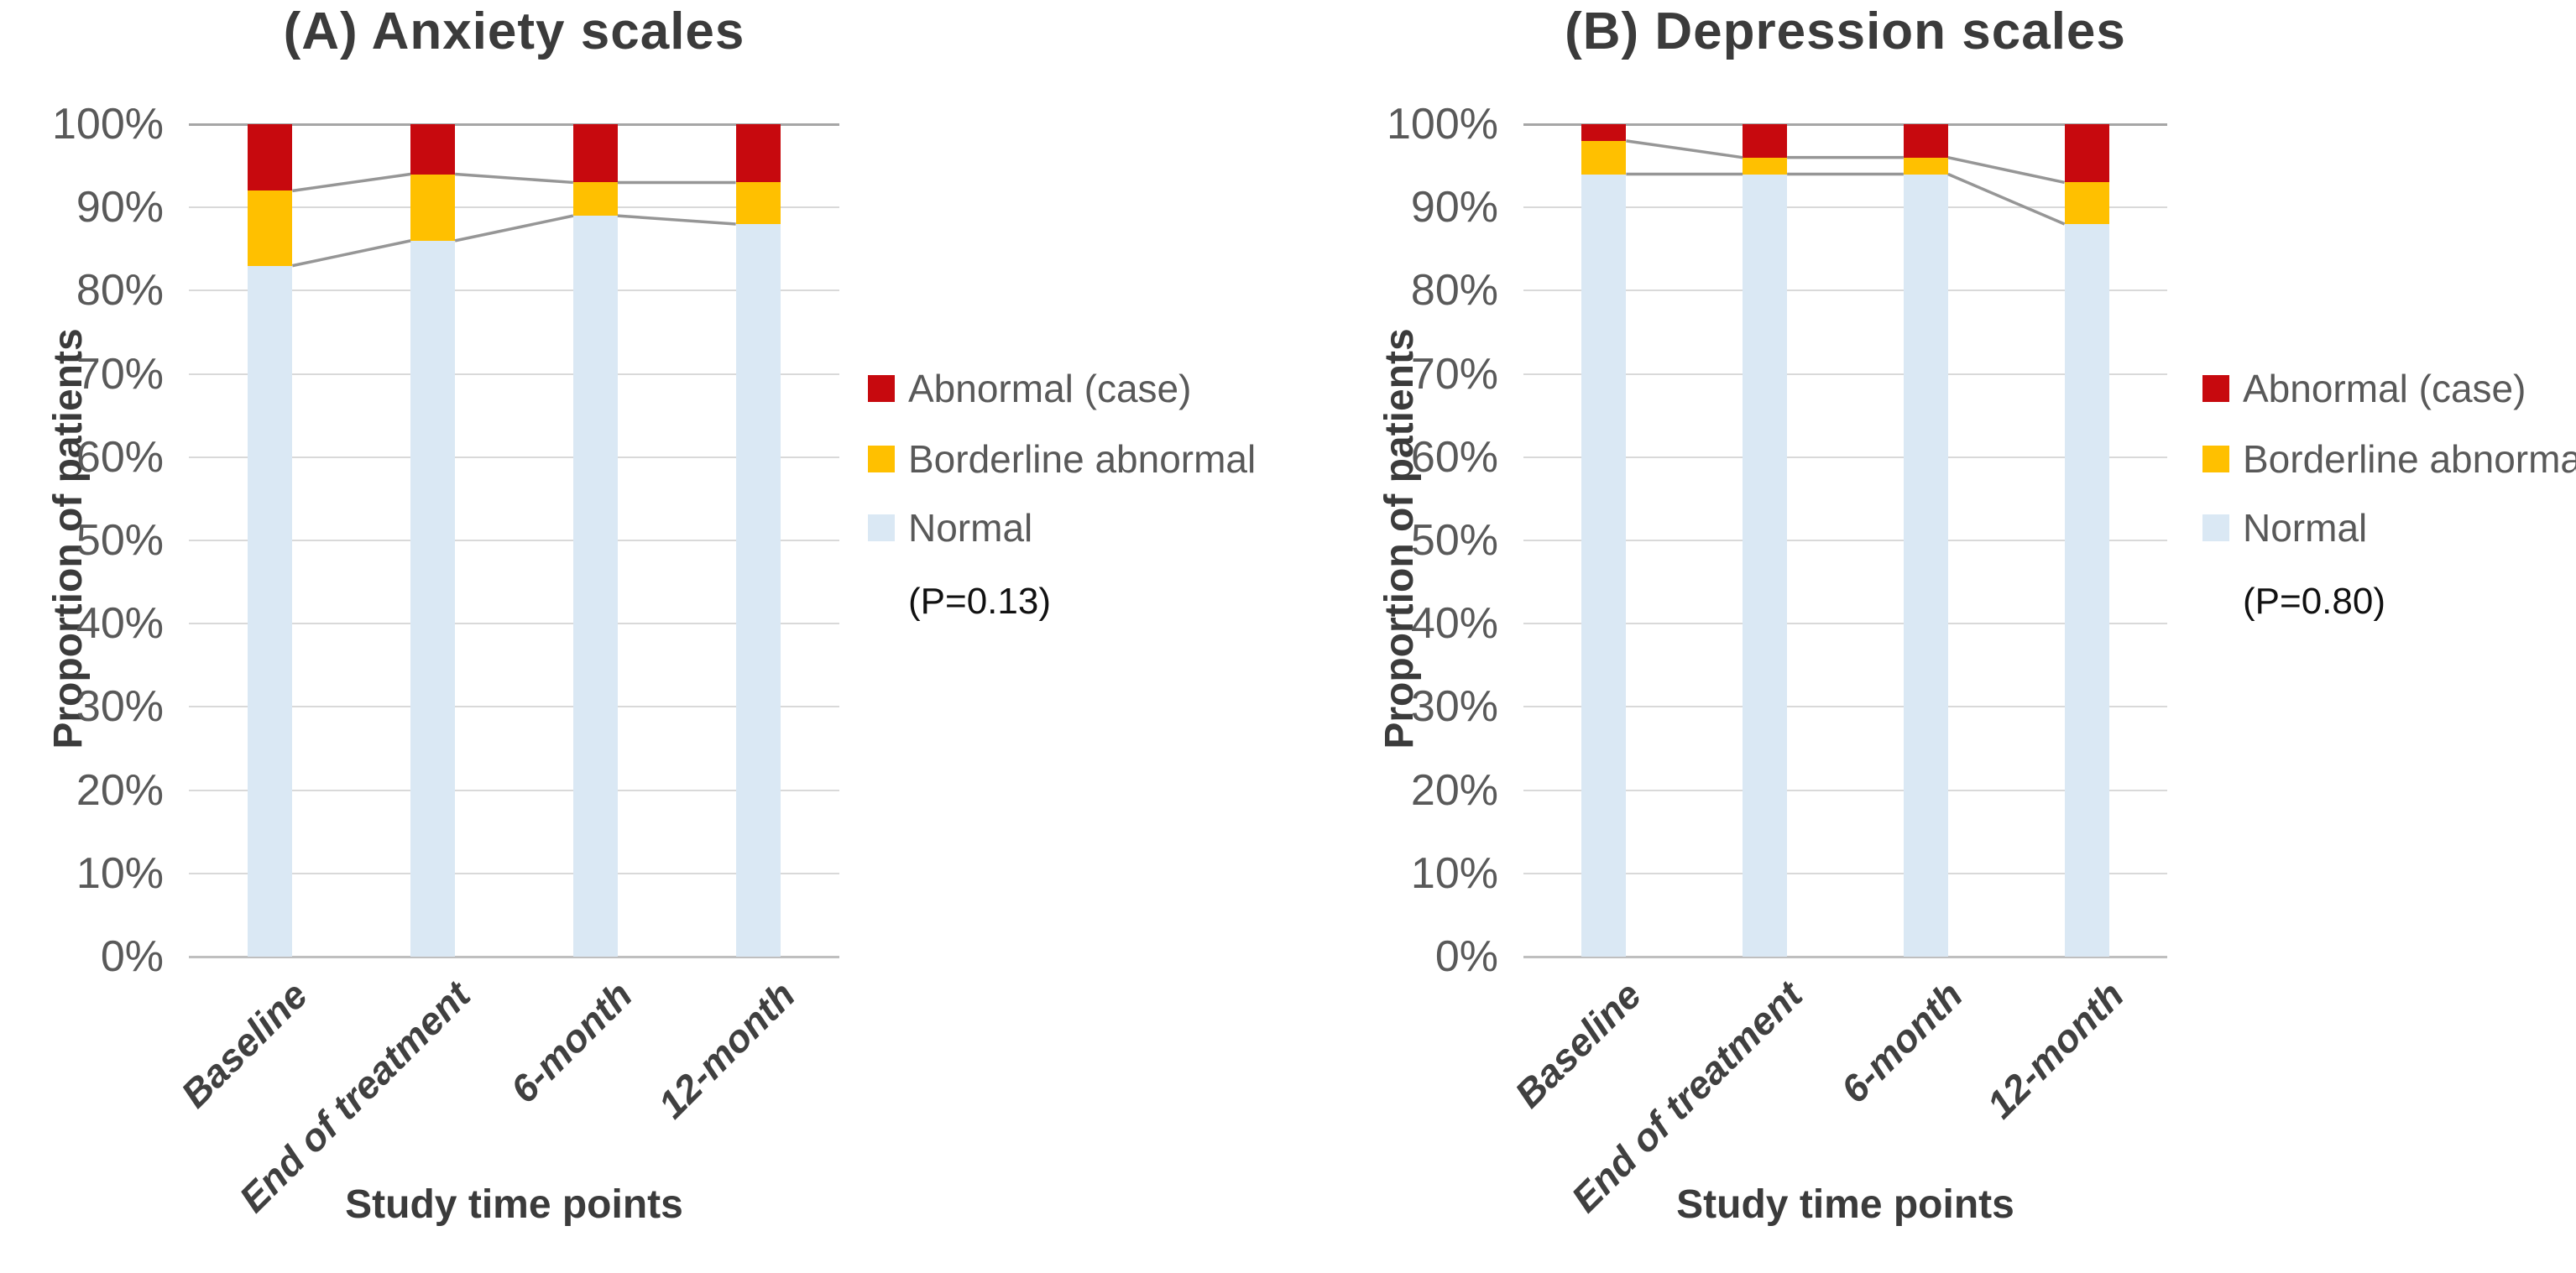  Describe the element at coordinates (514, 31) in the screenshot. I see `panel-title: (A) Anxiety scales` at that location.